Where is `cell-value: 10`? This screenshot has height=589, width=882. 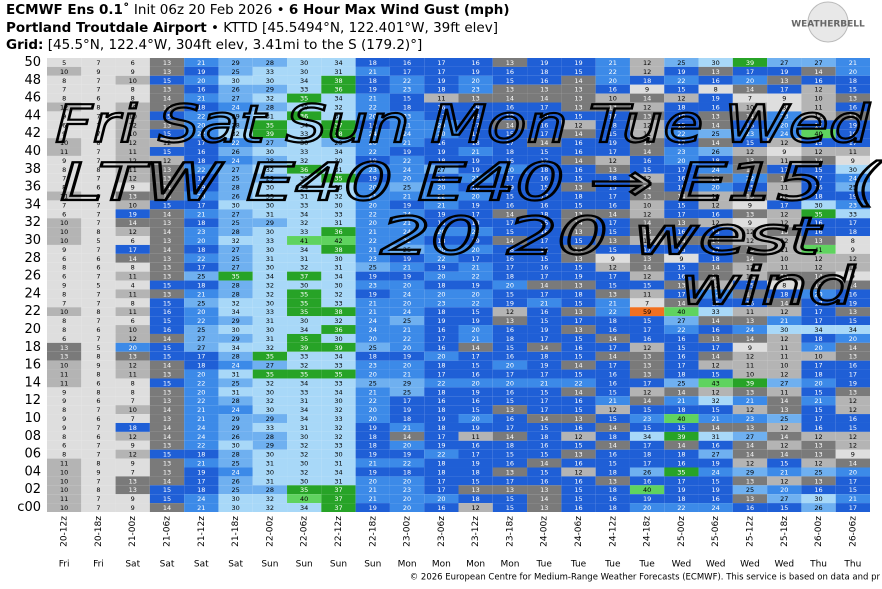 cell-value: 10 is located at coordinates (64, 223).